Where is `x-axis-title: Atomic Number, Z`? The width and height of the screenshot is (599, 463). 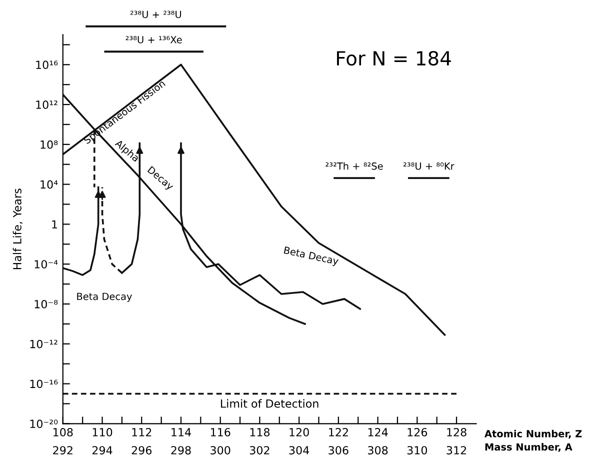 x-axis-title: Atomic Number, Z is located at coordinates (533, 434).